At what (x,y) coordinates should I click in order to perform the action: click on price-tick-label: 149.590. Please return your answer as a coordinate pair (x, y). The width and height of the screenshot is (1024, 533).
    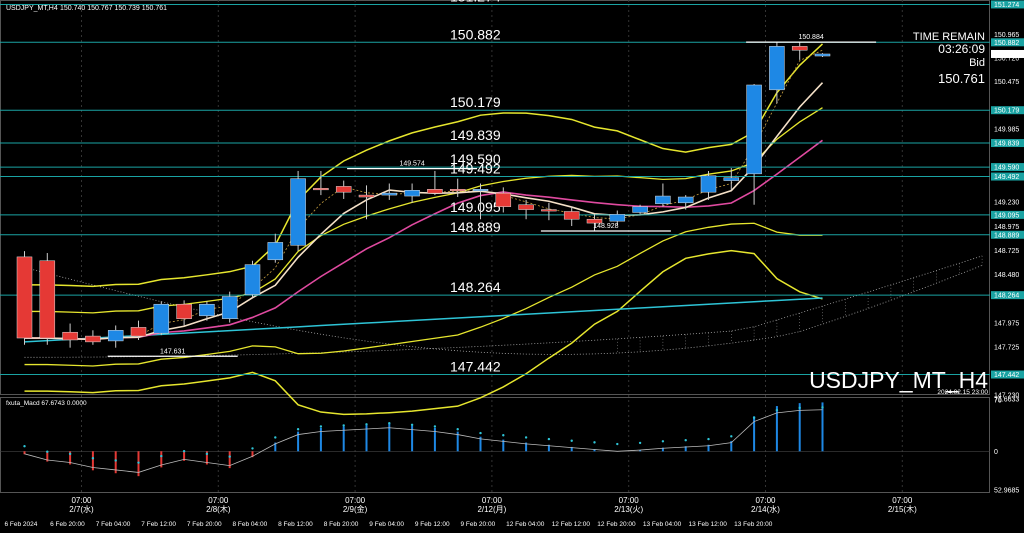
    Looking at the image, I should click on (1006, 168).